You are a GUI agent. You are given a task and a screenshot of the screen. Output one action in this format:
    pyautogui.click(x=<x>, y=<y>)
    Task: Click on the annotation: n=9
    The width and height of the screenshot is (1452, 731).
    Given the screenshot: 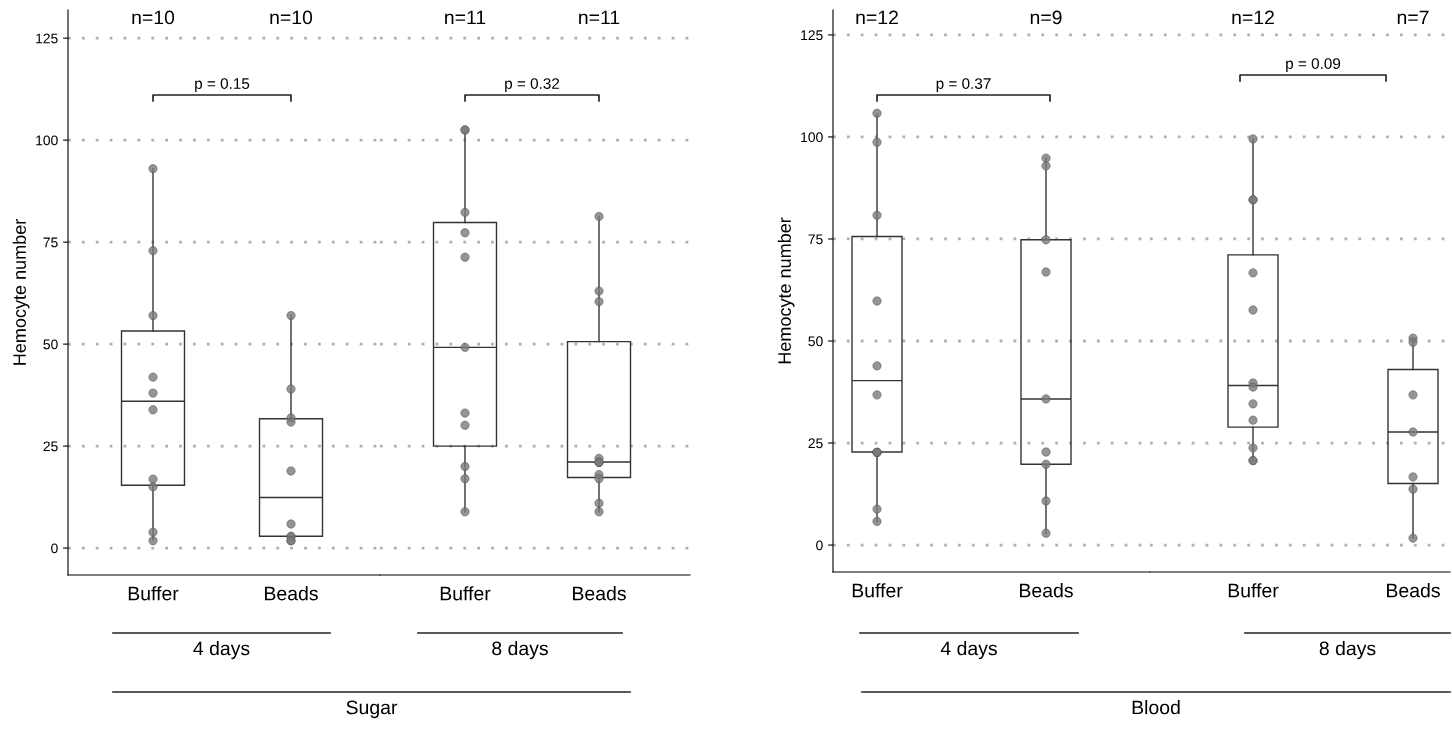 What is the action you would take?
    pyautogui.click(x=1046, y=17)
    